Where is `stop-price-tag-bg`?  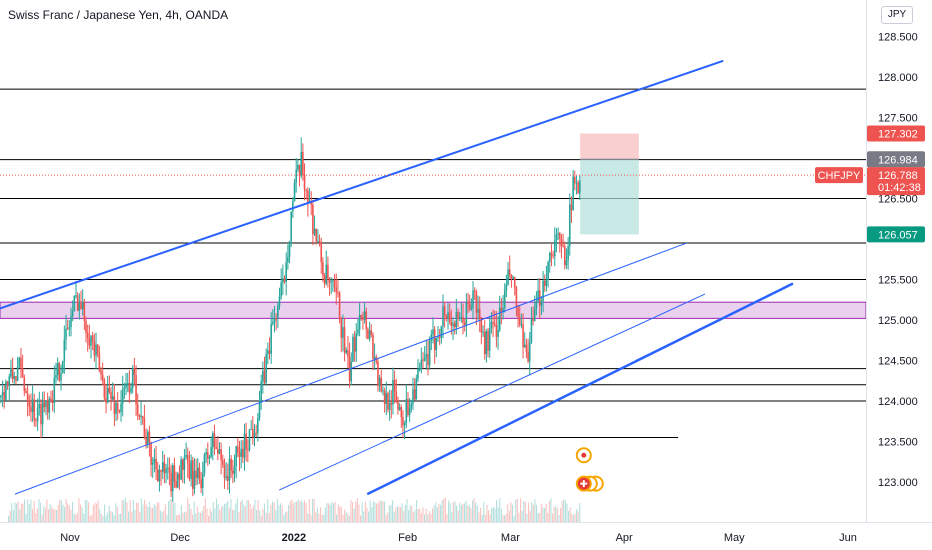
stop-price-tag-bg is located at coordinates (896, 133).